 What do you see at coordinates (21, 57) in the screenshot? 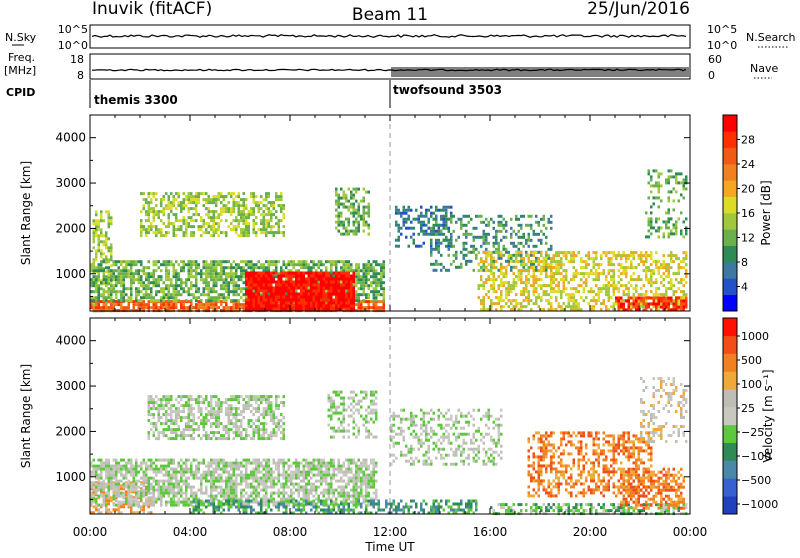
I see `freq-label-1: Freq.` at bounding box center [21, 57].